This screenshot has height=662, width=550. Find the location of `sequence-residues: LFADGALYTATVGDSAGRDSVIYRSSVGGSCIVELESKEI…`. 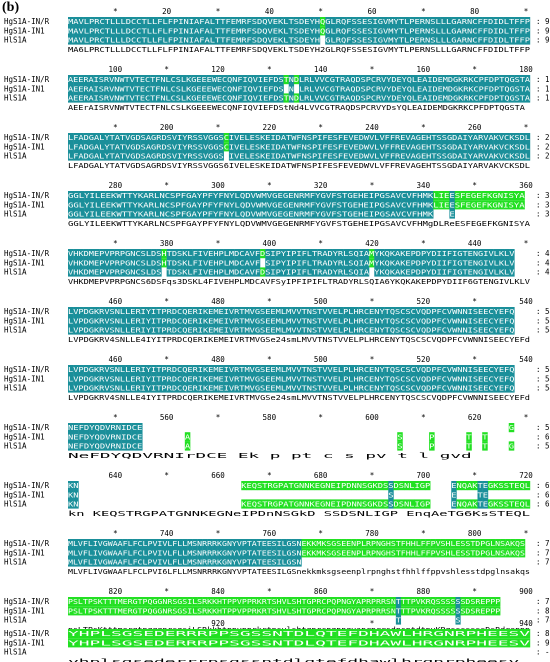

sequence-residues: LFADGALYTATVGDSAGRDSVIYRSSVGGSCIVELESKEI… is located at coordinates (299, 147).